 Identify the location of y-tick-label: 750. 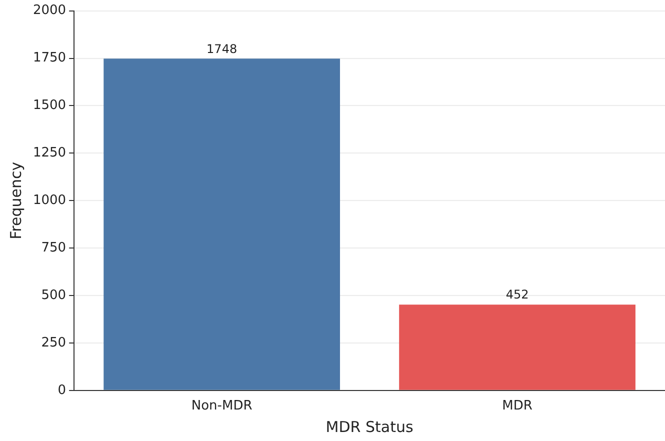
(53, 248).